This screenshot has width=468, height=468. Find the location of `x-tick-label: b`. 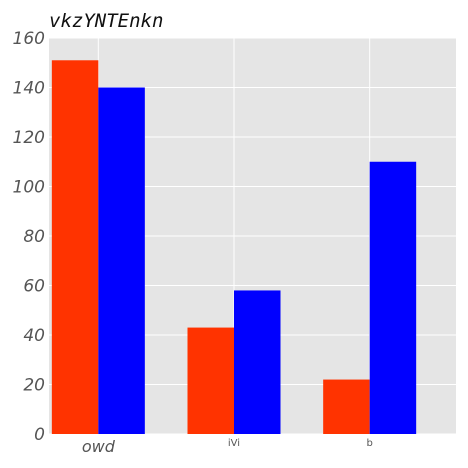

x-tick-label: b is located at coordinates (369, 443).